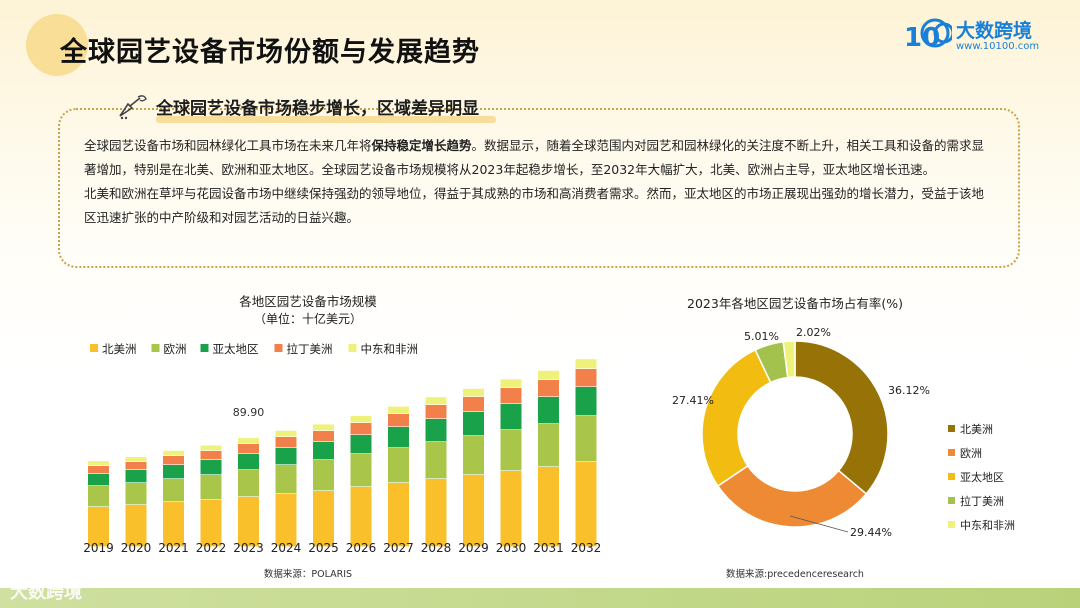  What do you see at coordinates (57, 45) in the screenshot?
I see `title-decoration-circle` at bounding box center [57, 45].